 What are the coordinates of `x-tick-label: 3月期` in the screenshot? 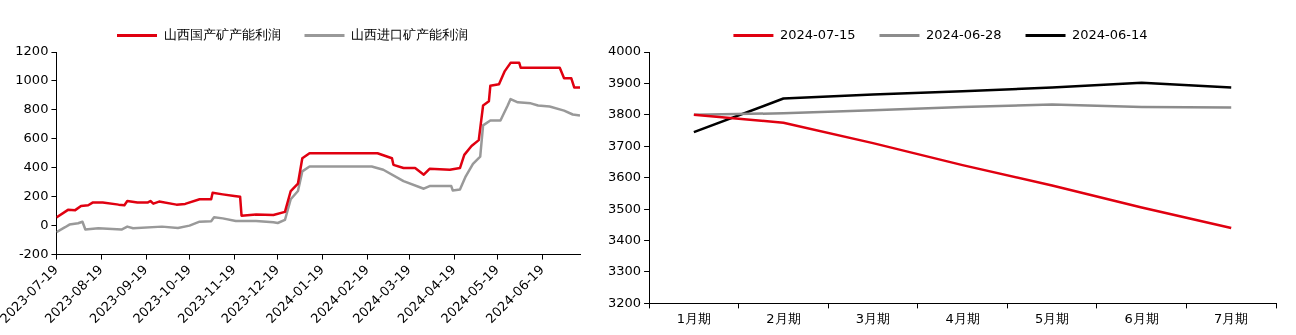 It's located at (873, 318).